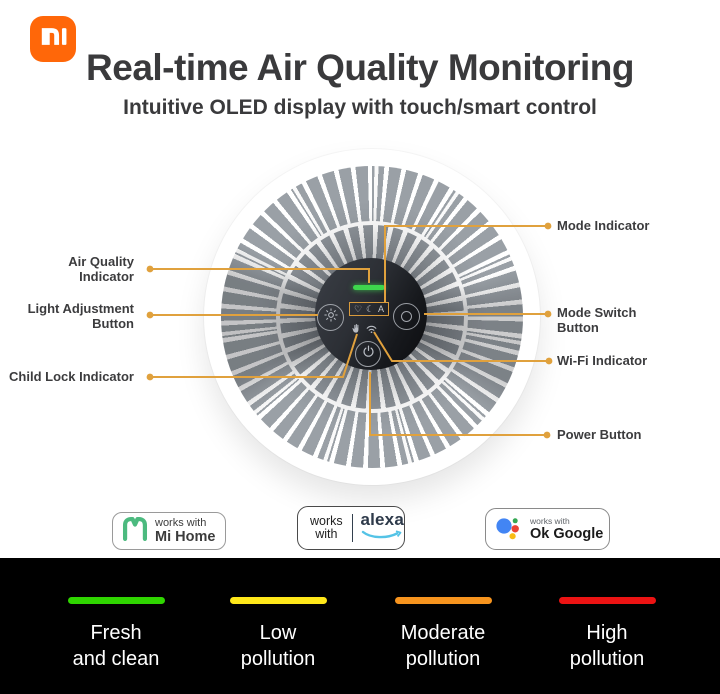 The width and height of the screenshot is (720, 694). I want to click on wifi-icon, so click(371, 330).